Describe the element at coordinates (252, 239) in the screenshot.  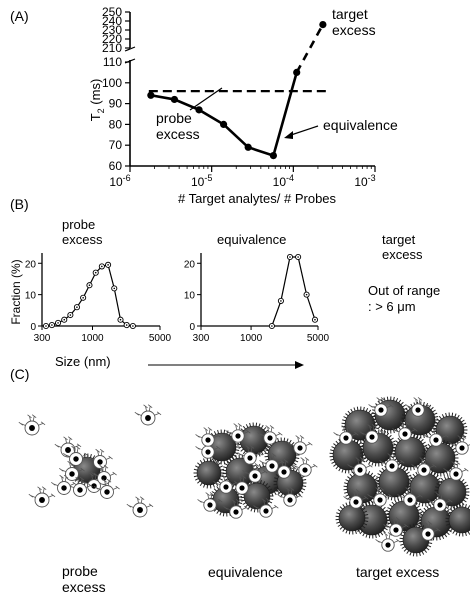
I see `b-equivalence-title: equivalence` at that location.